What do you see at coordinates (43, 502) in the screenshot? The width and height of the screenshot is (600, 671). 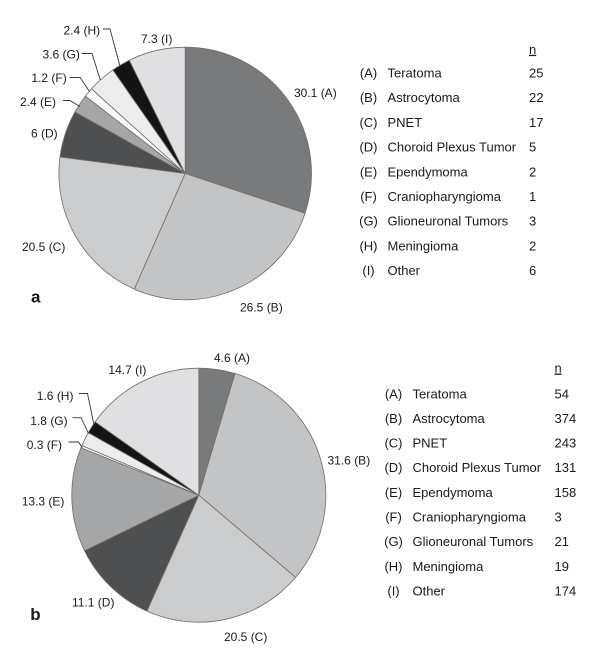 I see `svg-text: 13.3 (E)` at bounding box center [43, 502].